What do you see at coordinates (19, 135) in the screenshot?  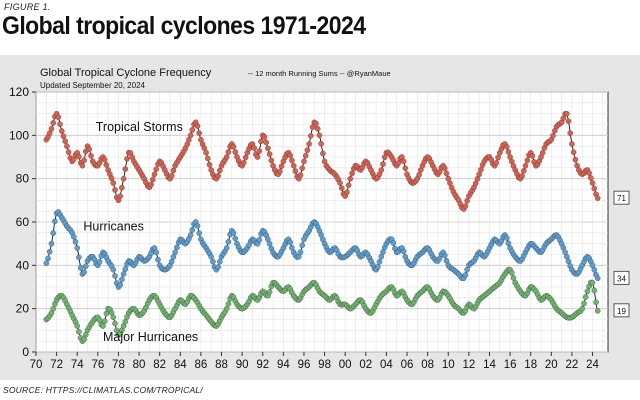 I see `y-tick-label: 100` at bounding box center [19, 135].